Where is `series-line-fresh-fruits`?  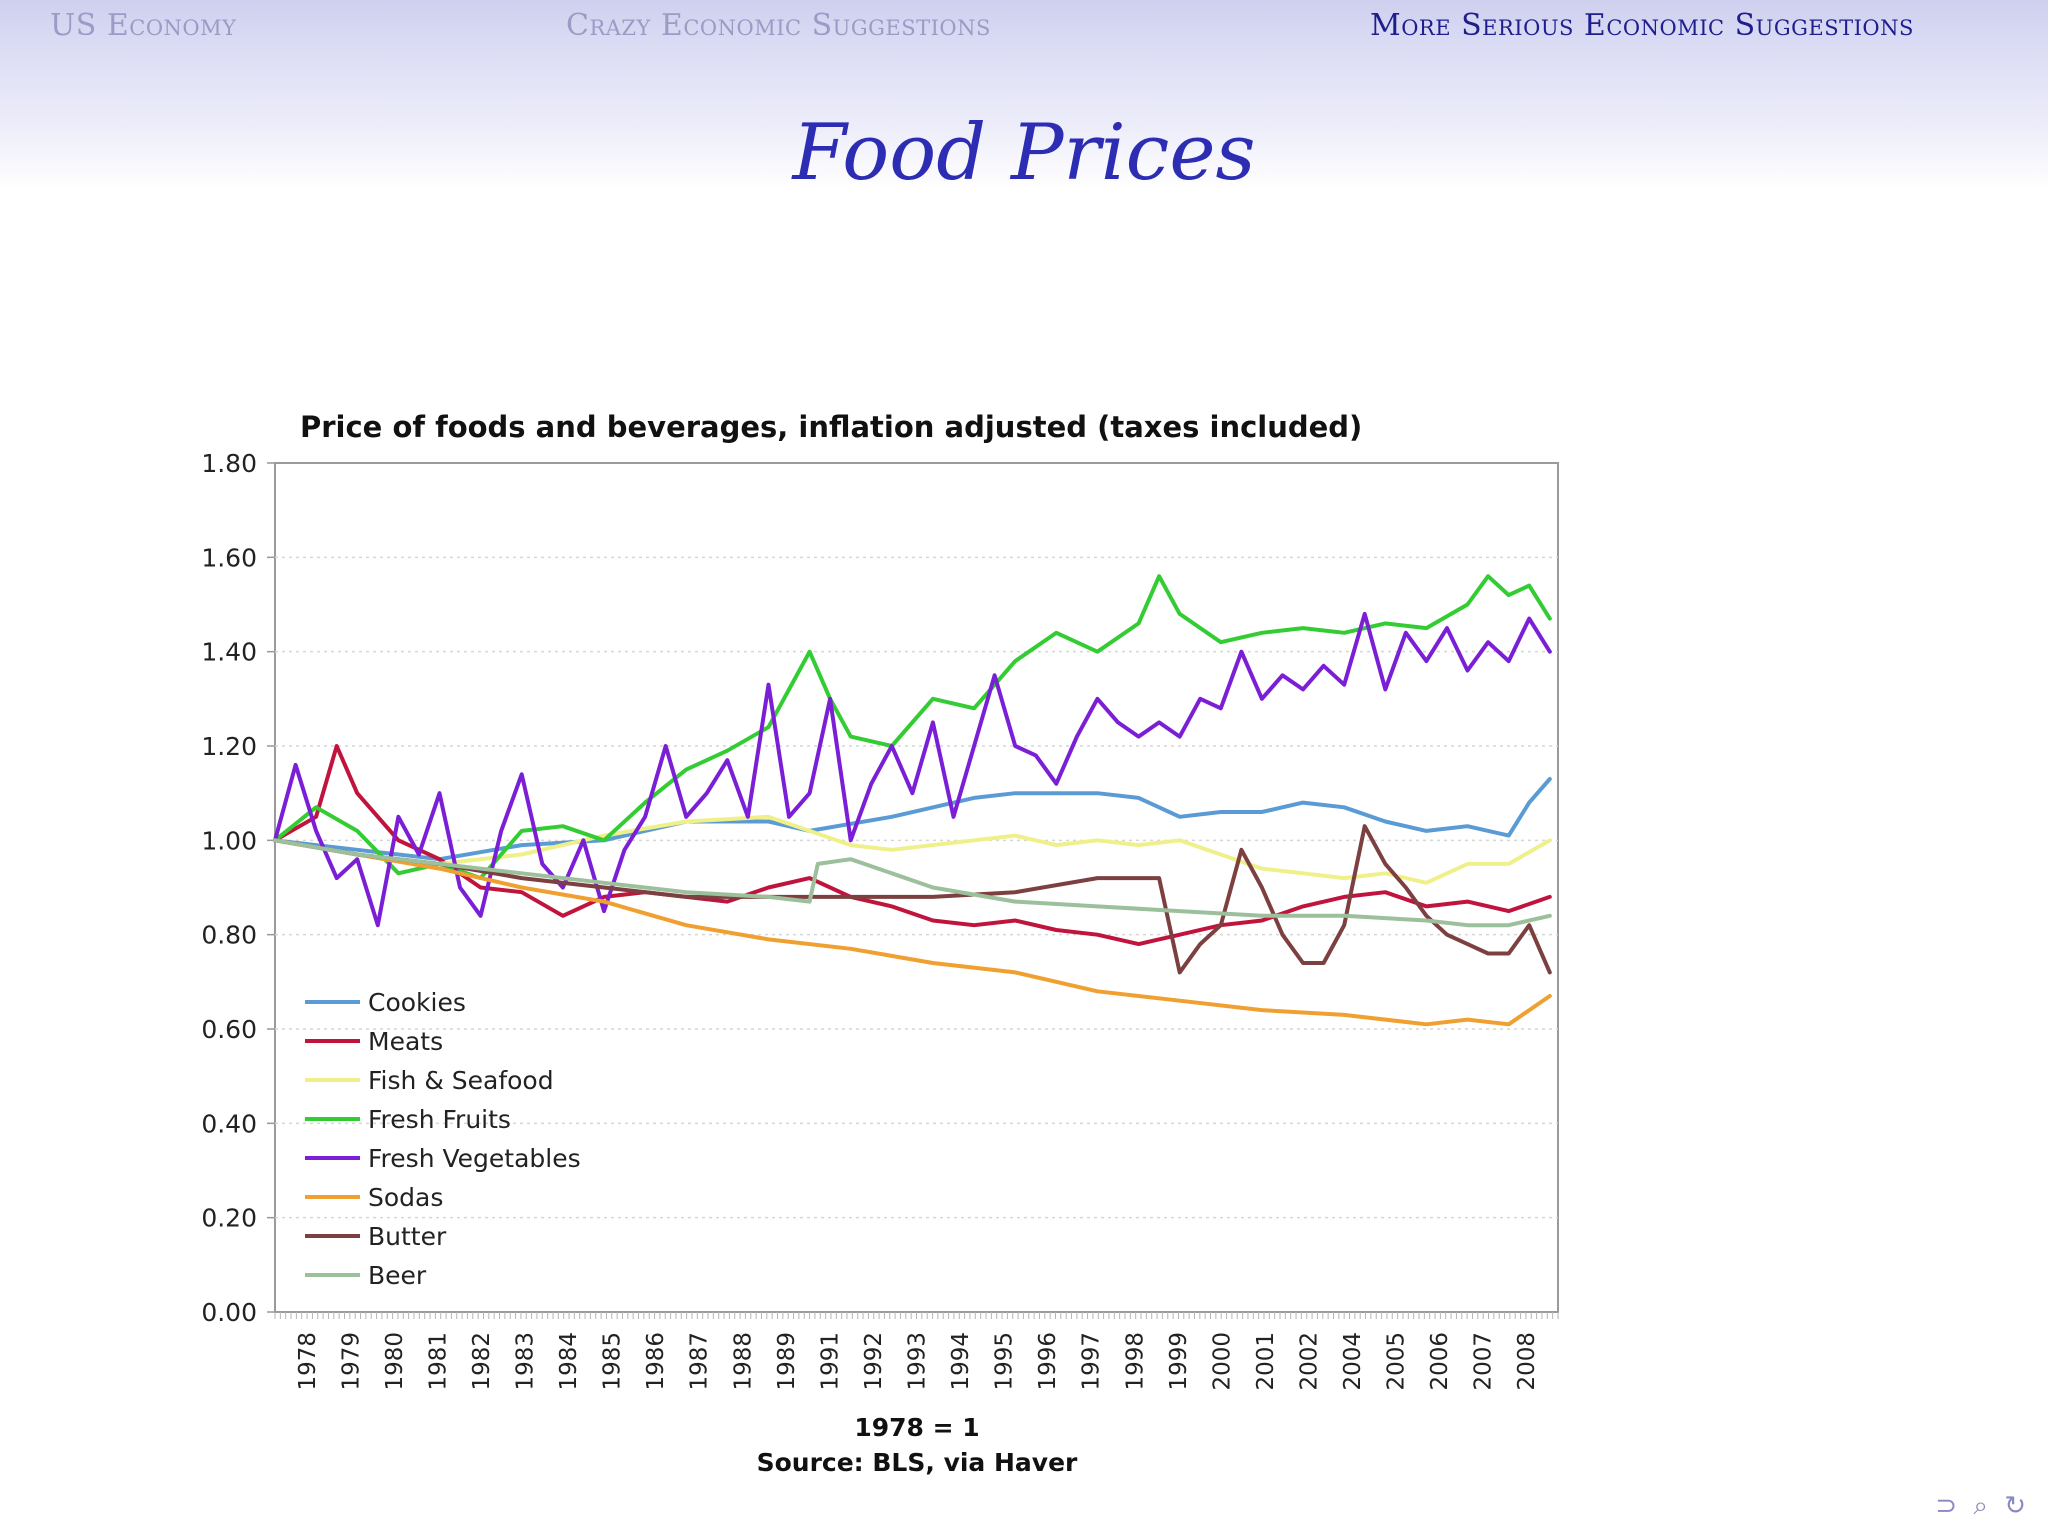
series-line-fresh-fruits is located at coordinates (912, 727).